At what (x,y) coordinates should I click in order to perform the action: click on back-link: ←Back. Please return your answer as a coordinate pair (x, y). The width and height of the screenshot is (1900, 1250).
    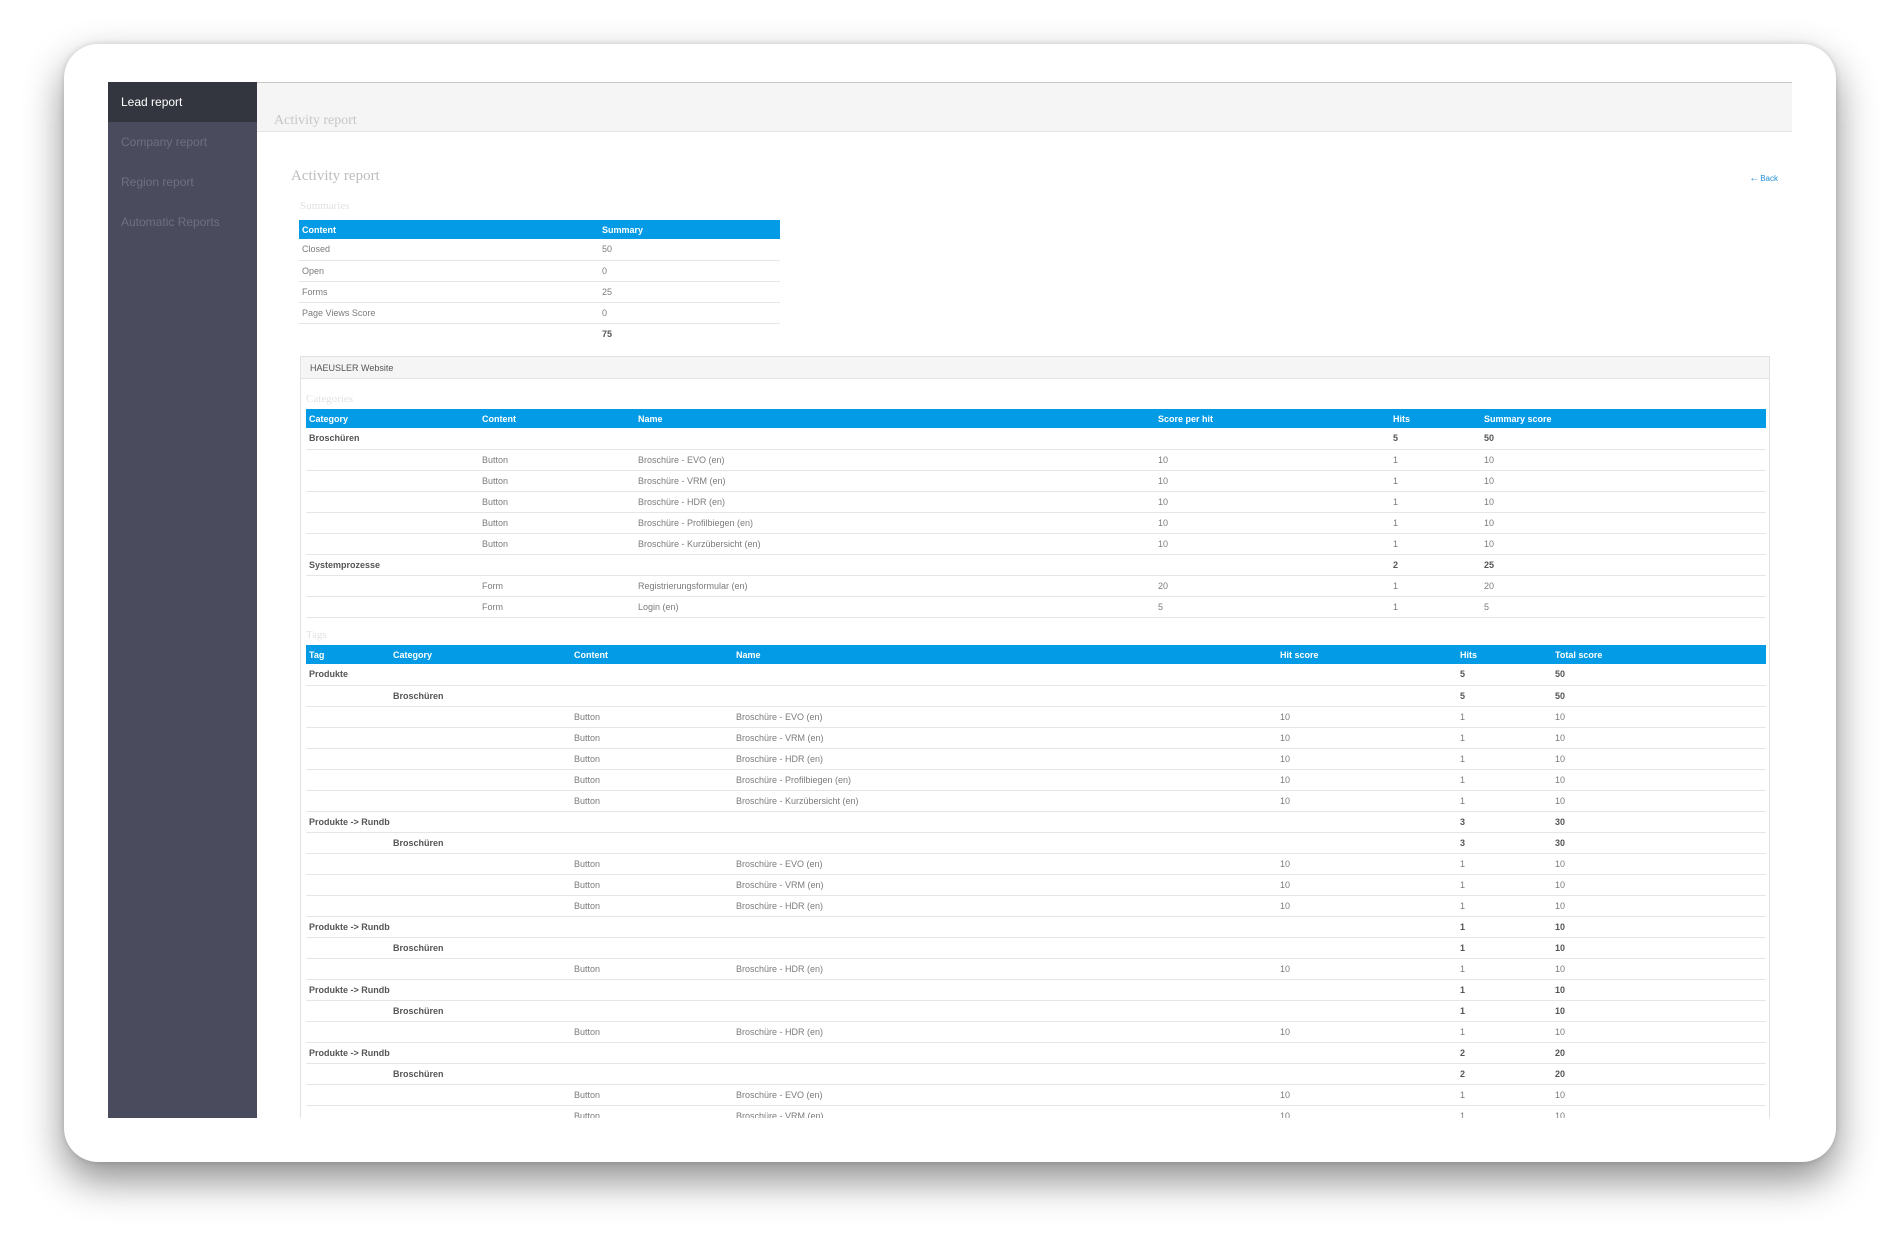
    Looking at the image, I should click on (1763, 178).